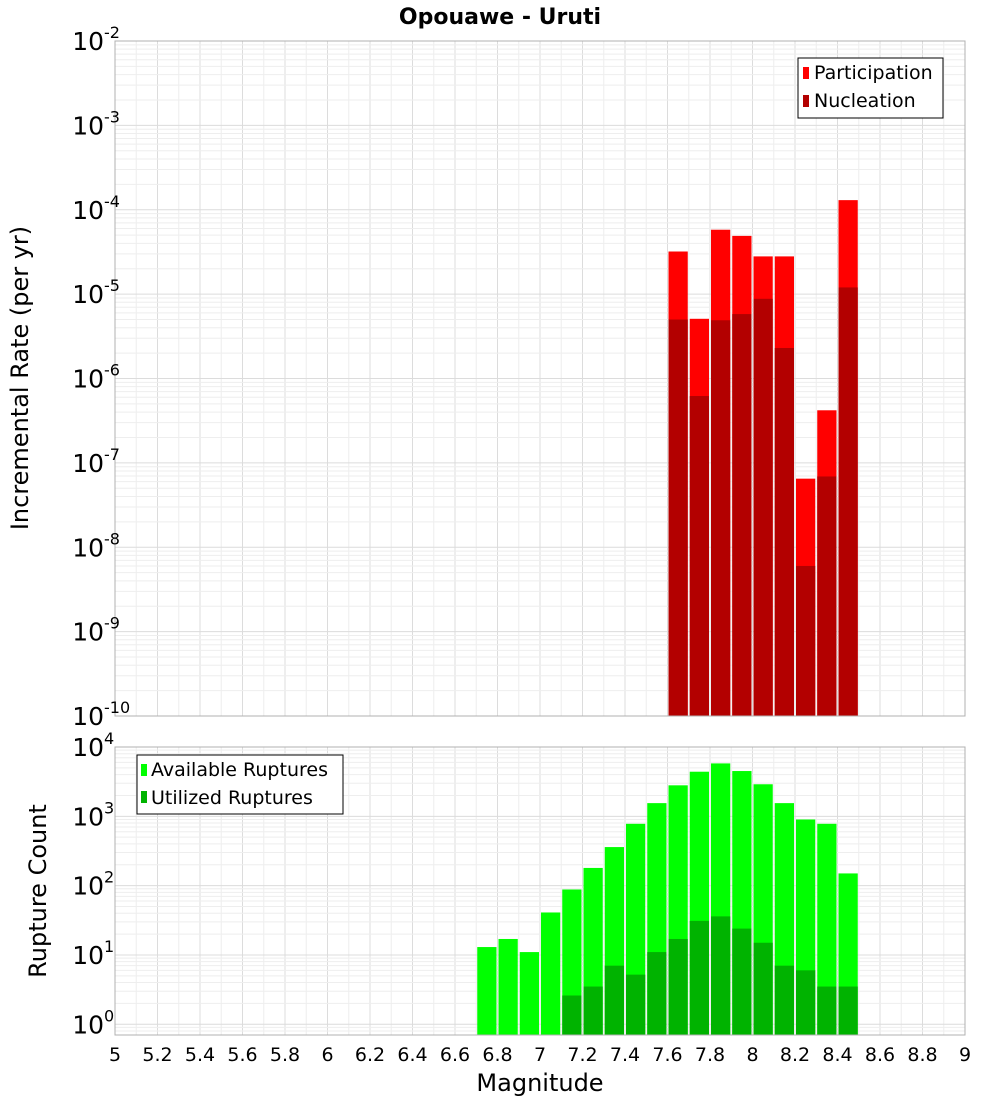  What do you see at coordinates (370, 1055) in the screenshot?
I see `x-tick-label: 6.2` at bounding box center [370, 1055].